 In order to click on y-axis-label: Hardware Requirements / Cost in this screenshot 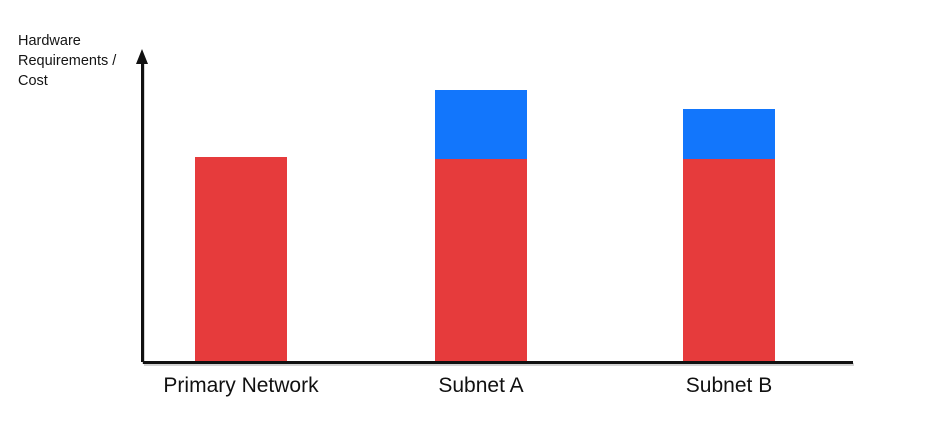, I will do `click(67, 61)`.